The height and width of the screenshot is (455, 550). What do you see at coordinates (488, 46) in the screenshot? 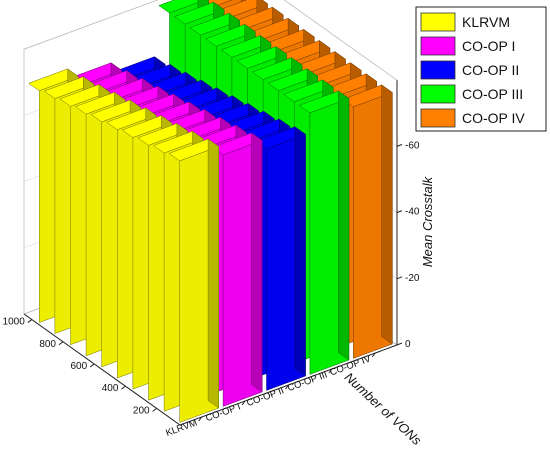
I see `legend-label: CO-OP I` at bounding box center [488, 46].